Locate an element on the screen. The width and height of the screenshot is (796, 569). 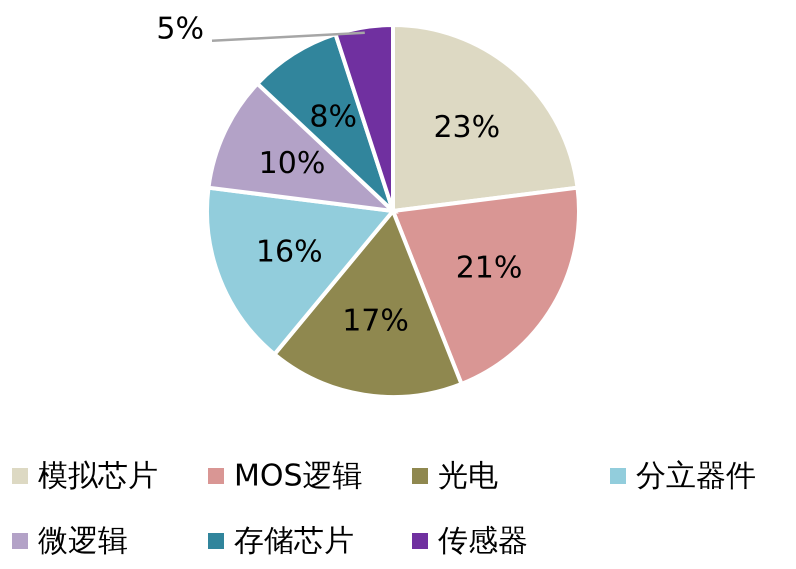
legend-label: MOS逻辑 is located at coordinates (298, 476).